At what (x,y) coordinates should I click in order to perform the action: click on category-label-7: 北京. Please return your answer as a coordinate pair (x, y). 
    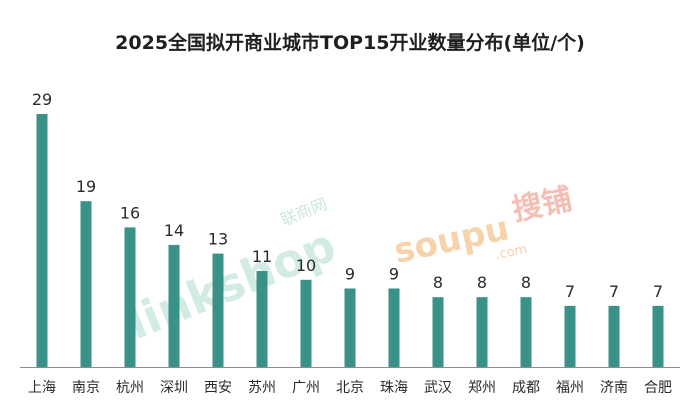
    Looking at the image, I should click on (350, 388).